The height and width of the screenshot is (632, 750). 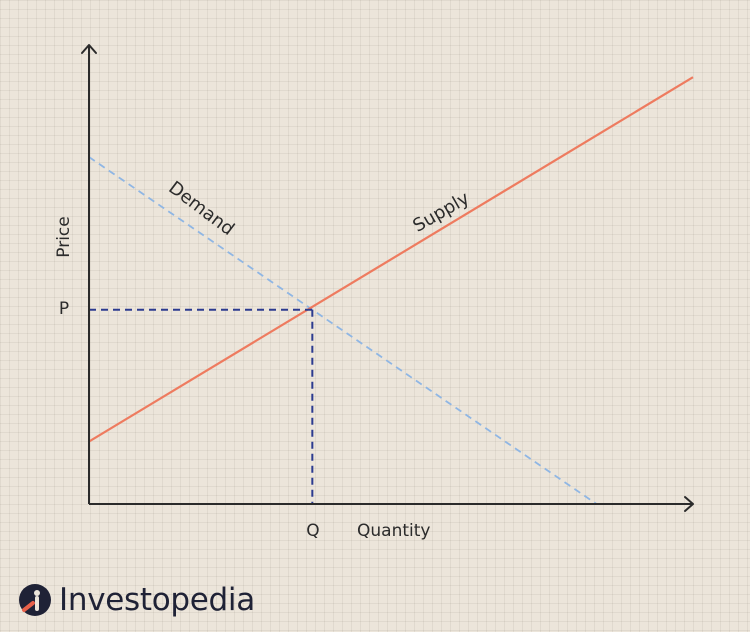 I want to click on x-tick-label-q: Q, so click(x=312, y=531).